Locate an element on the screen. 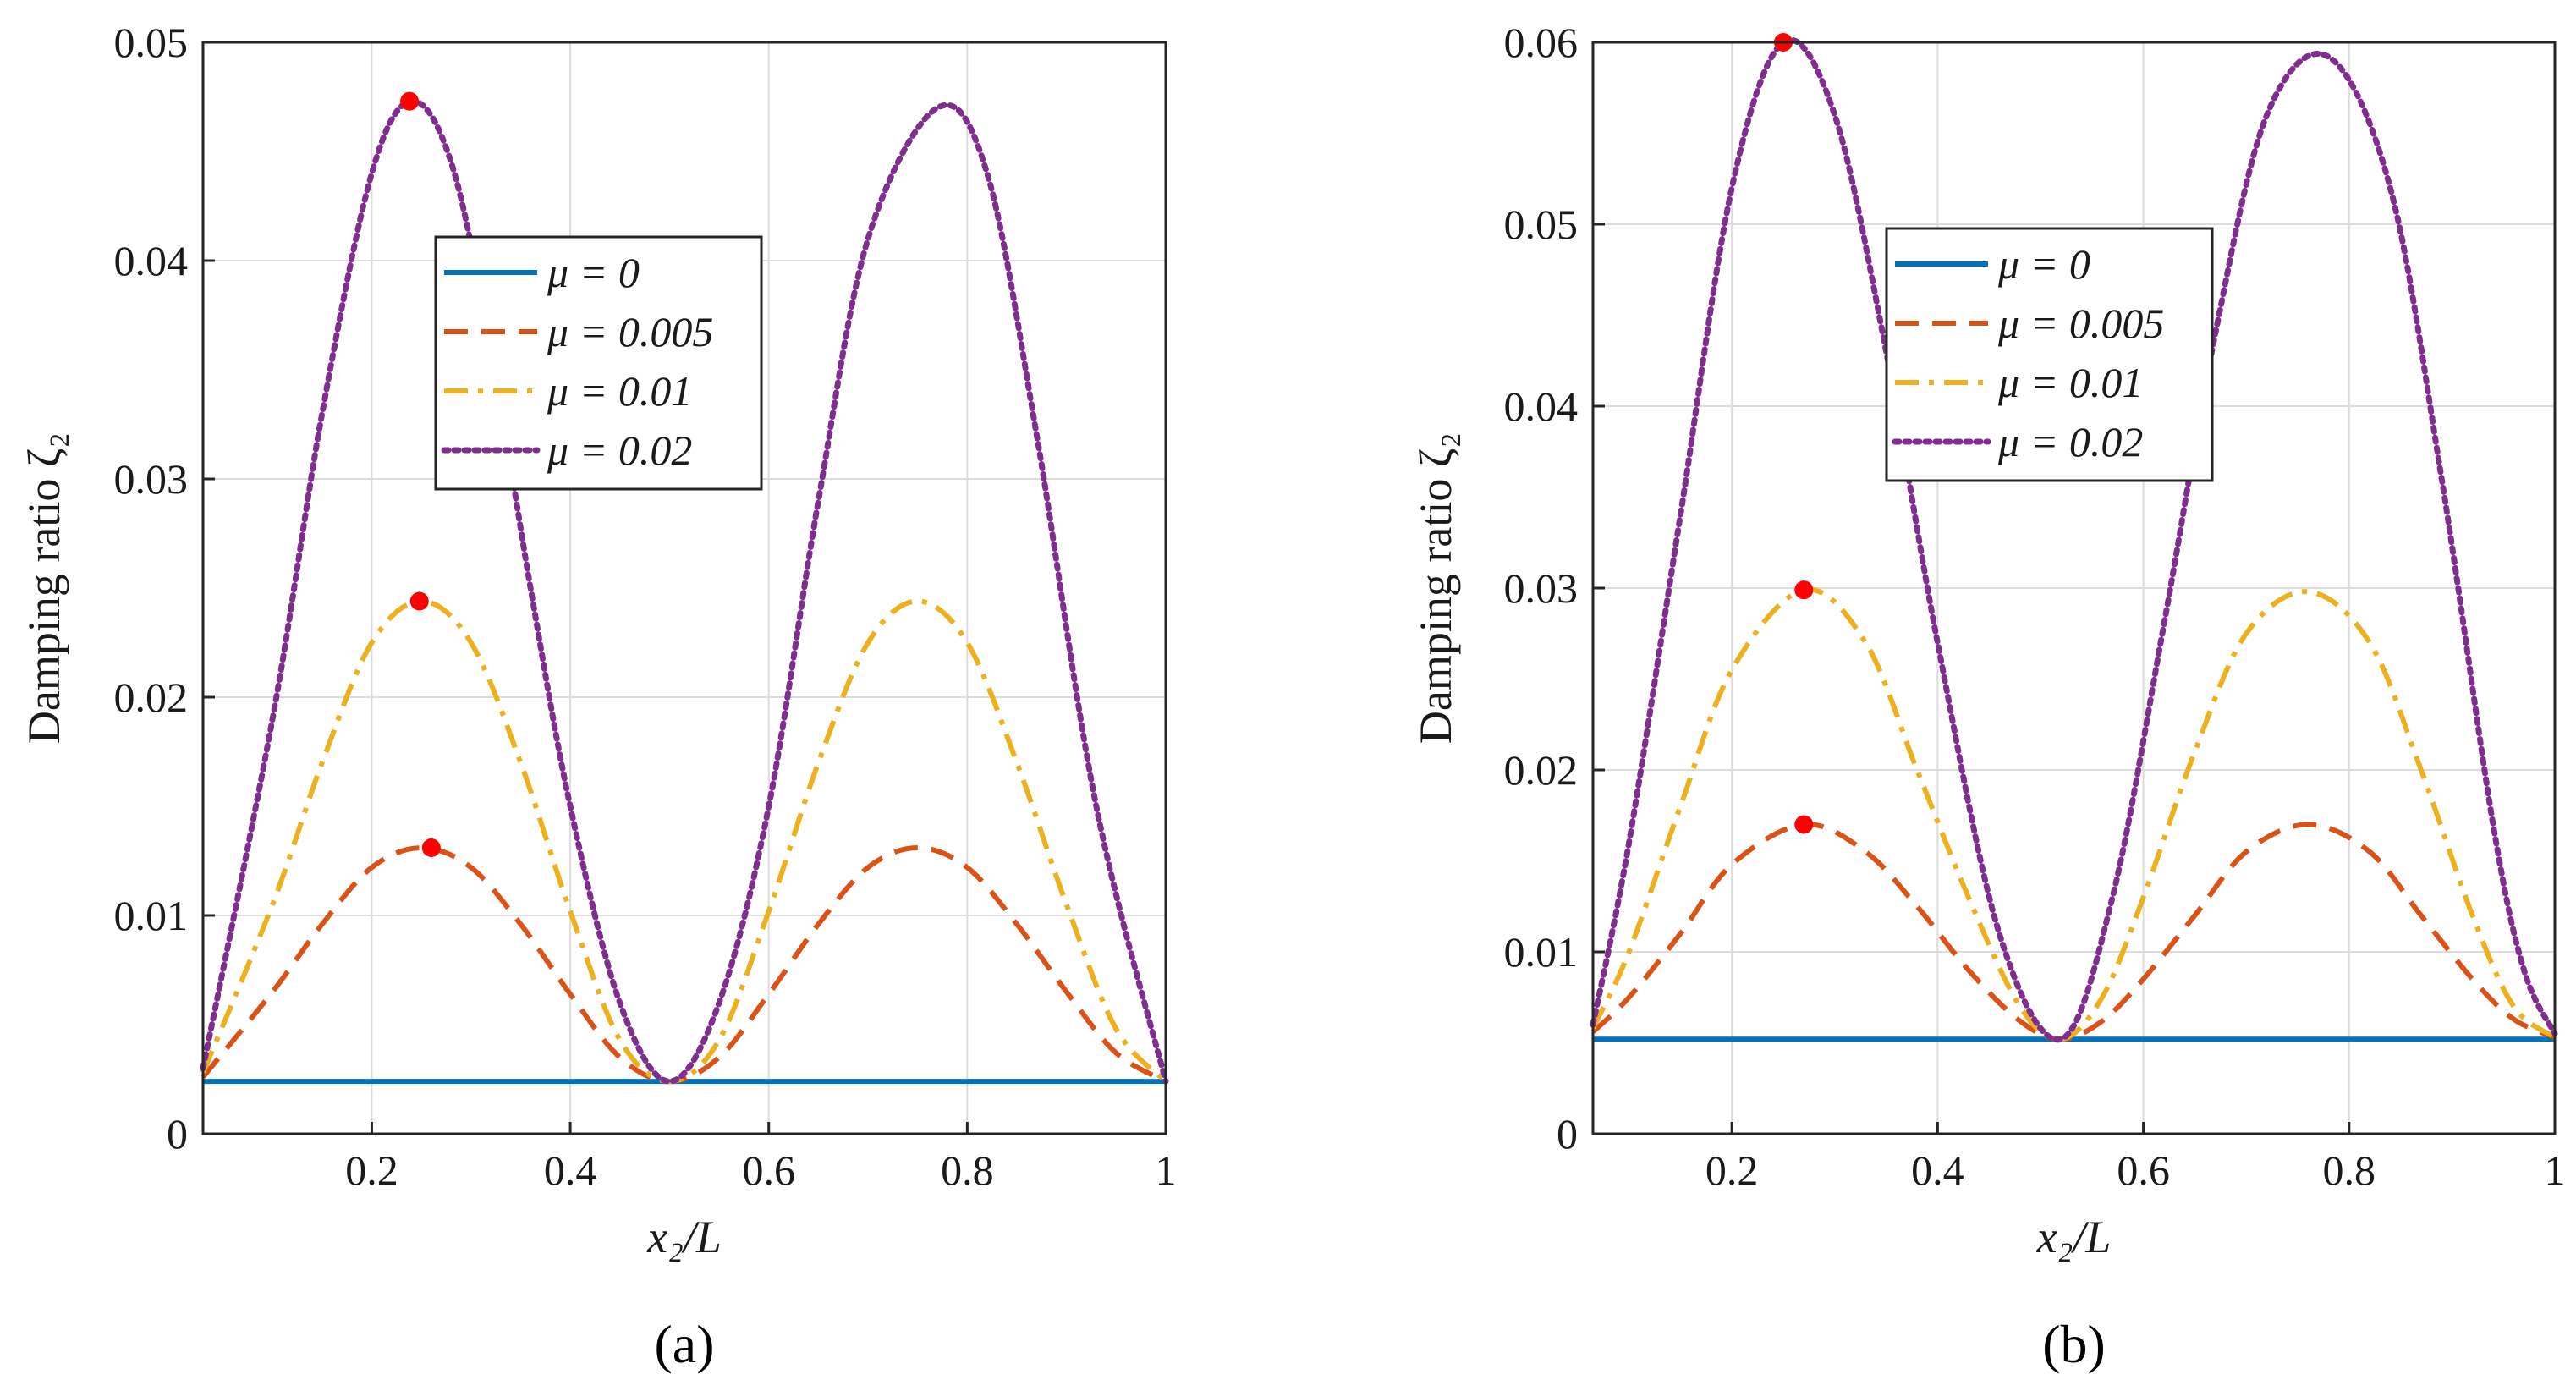  legend-b: μ = 0 μ = 0.005 μ = 0.01 μ = 0.02 is located at coordinates (2049, 354).